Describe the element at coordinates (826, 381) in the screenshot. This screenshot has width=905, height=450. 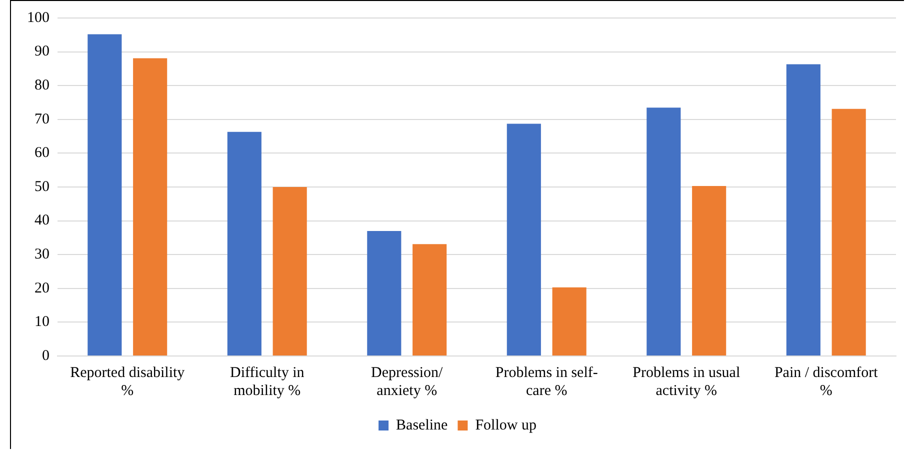
I see `x-tick-label: Pain / discomfort %` at that location.